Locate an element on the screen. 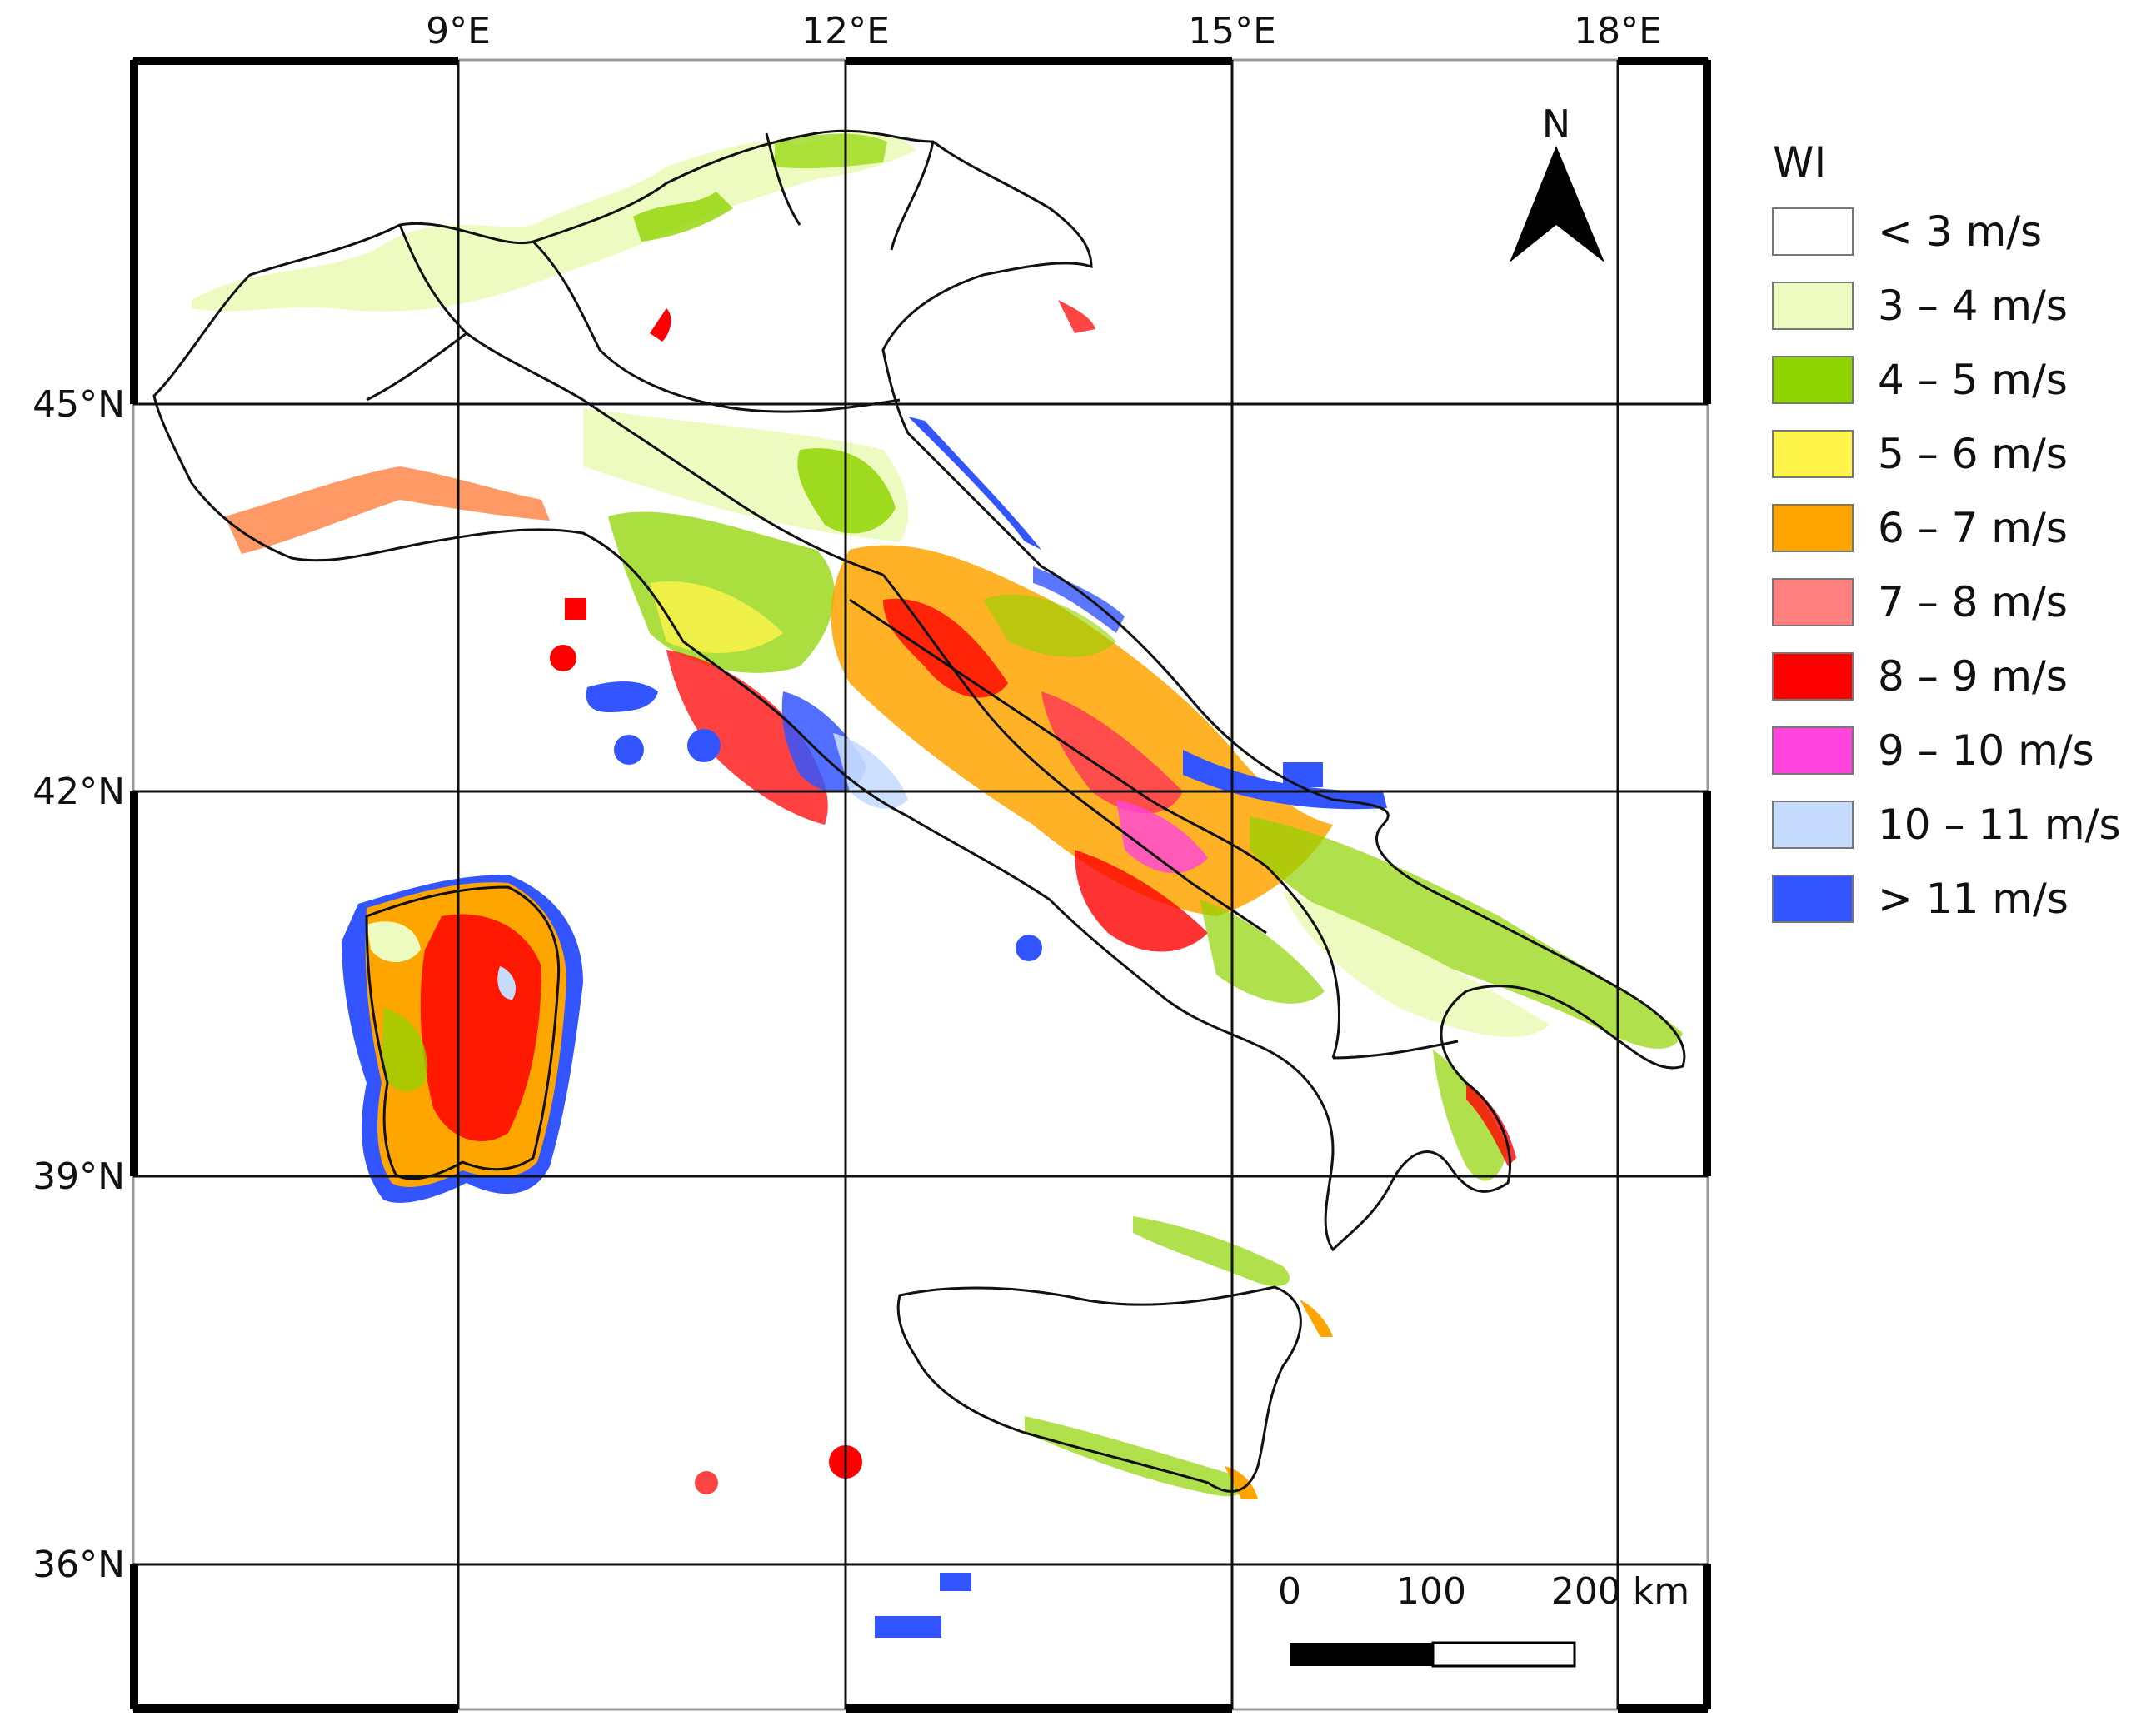  scale-bar-black is located at coordinates (1361, 1655).